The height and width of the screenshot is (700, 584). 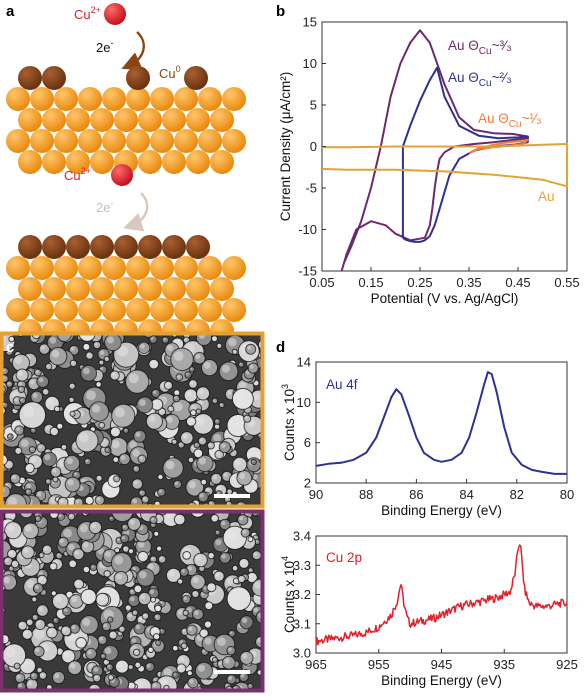 What do you see at coordinates (510, 120) in the screenshot?
I see `cv-legend-2: Au ΘCu~¹⁄₃` at bounding box center [510, 120].